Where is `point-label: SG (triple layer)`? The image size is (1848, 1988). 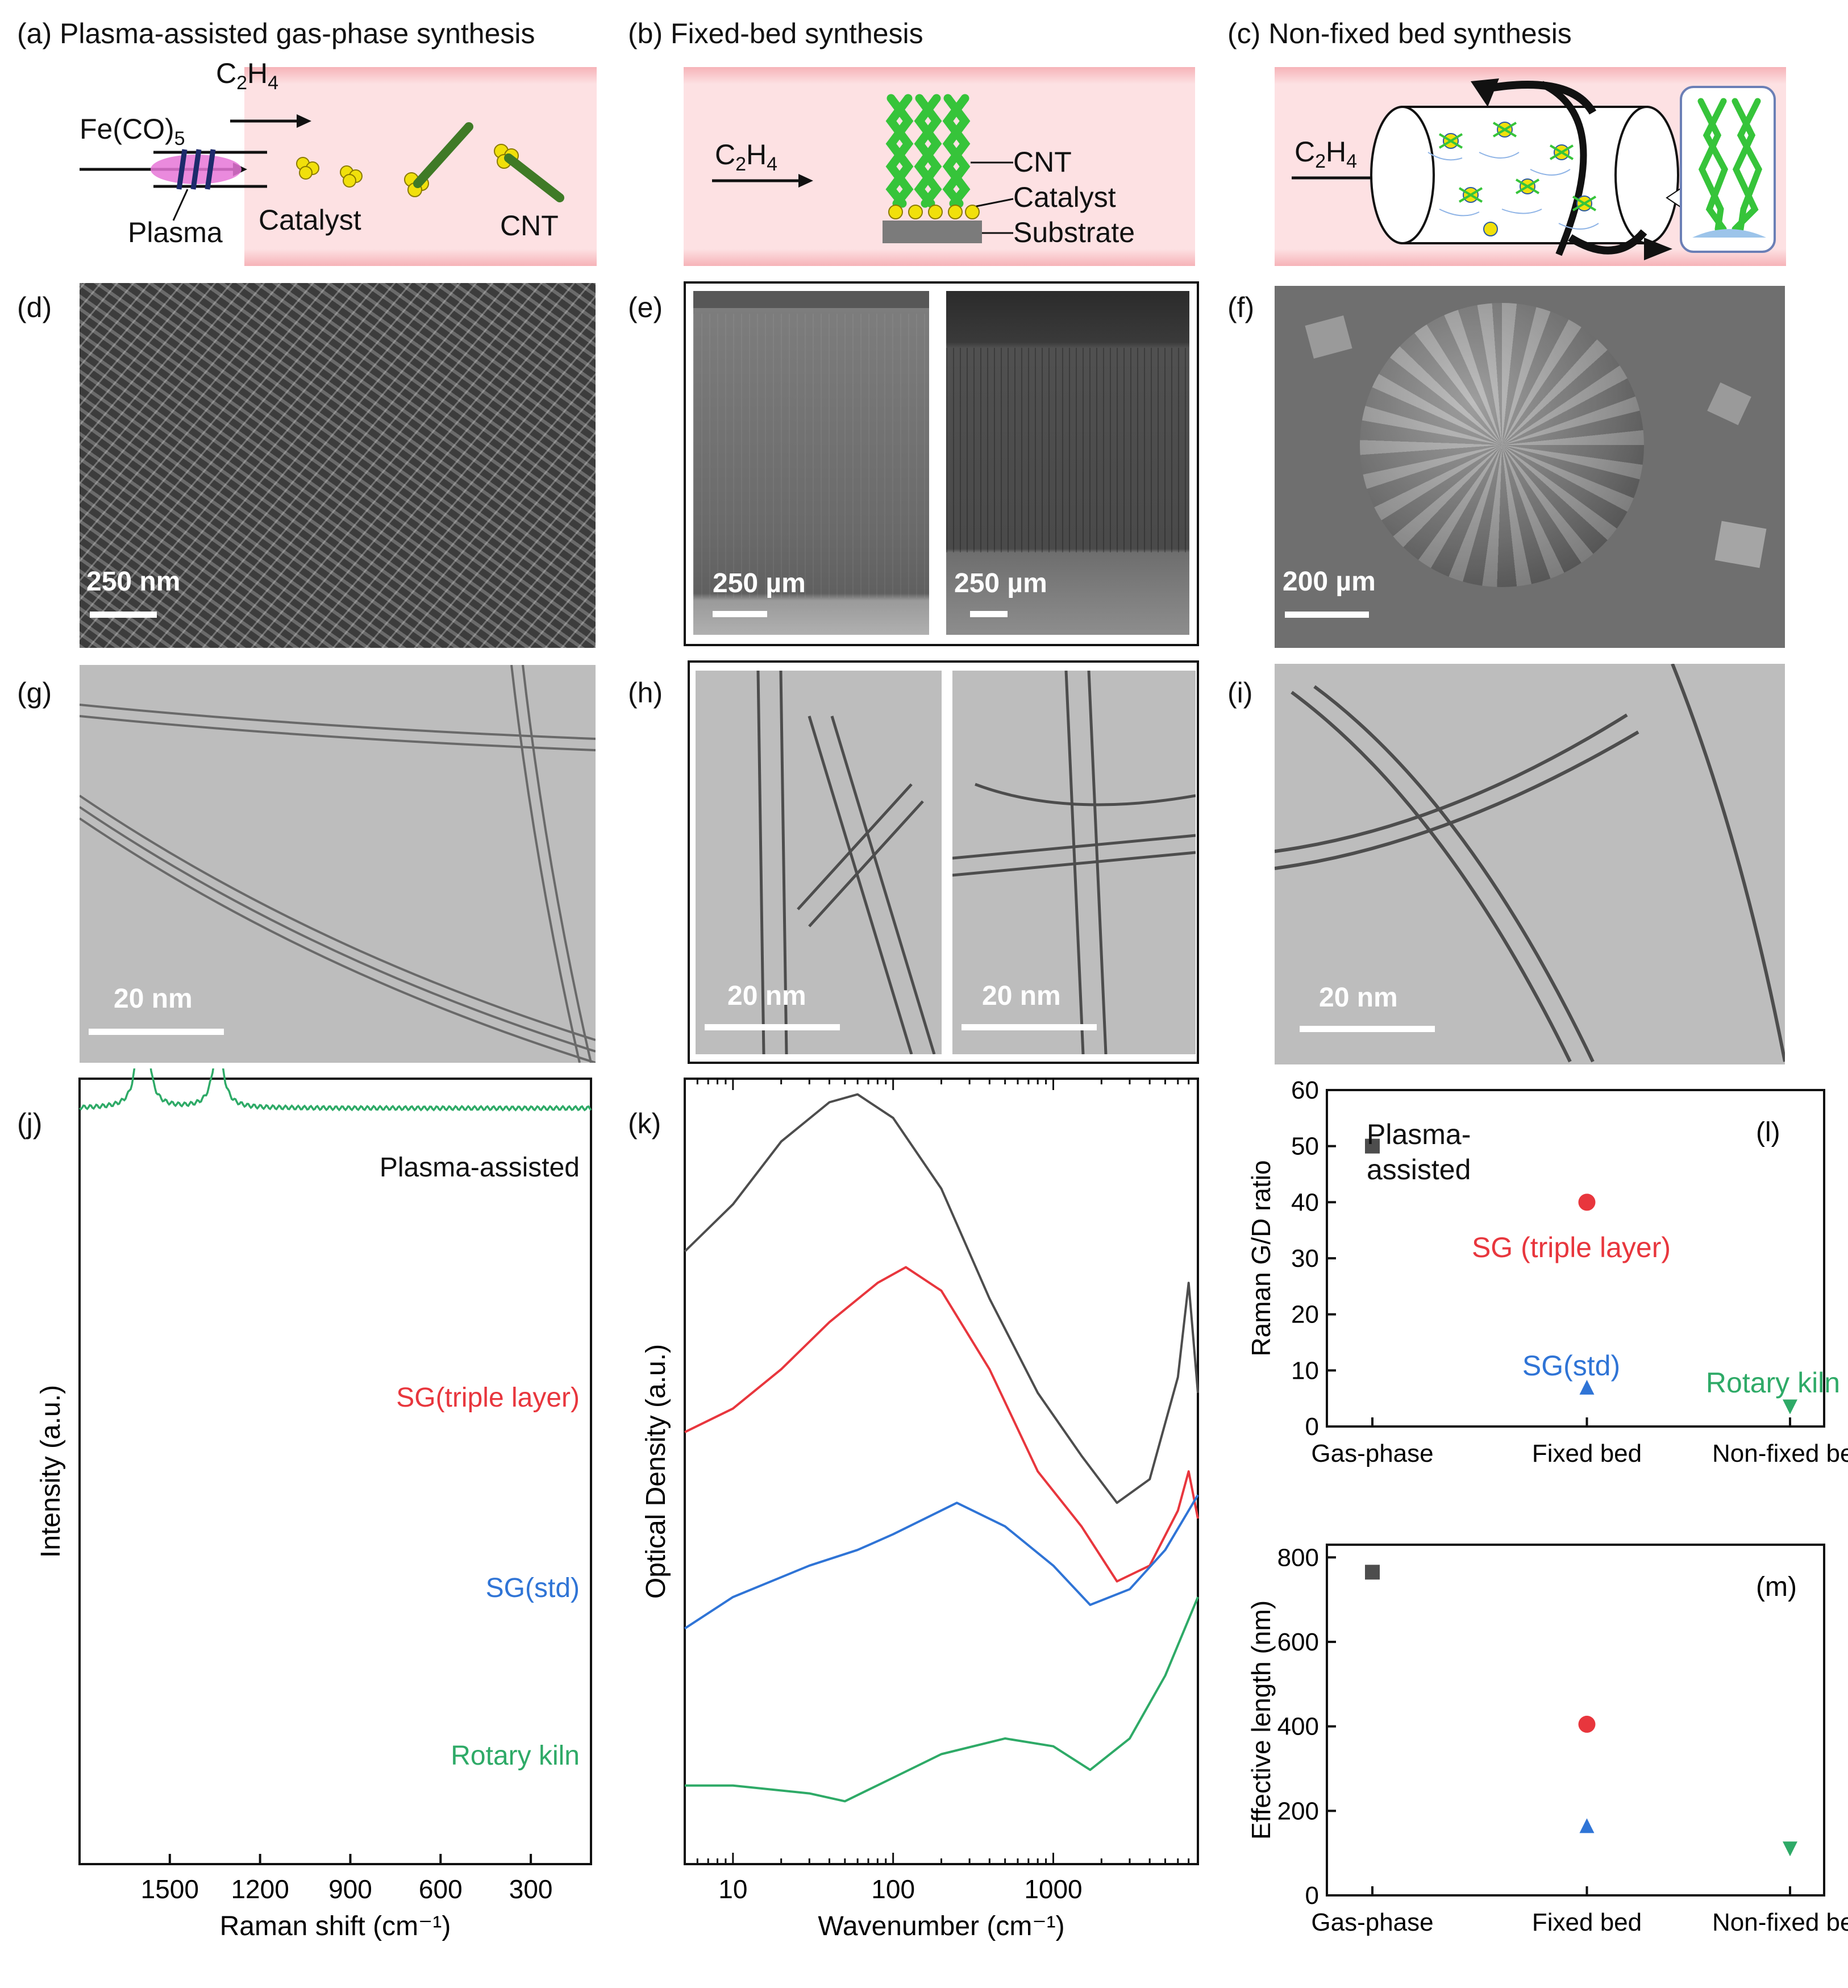
point-label: SG (triple layer) is located at coordinates (1571, 1248).